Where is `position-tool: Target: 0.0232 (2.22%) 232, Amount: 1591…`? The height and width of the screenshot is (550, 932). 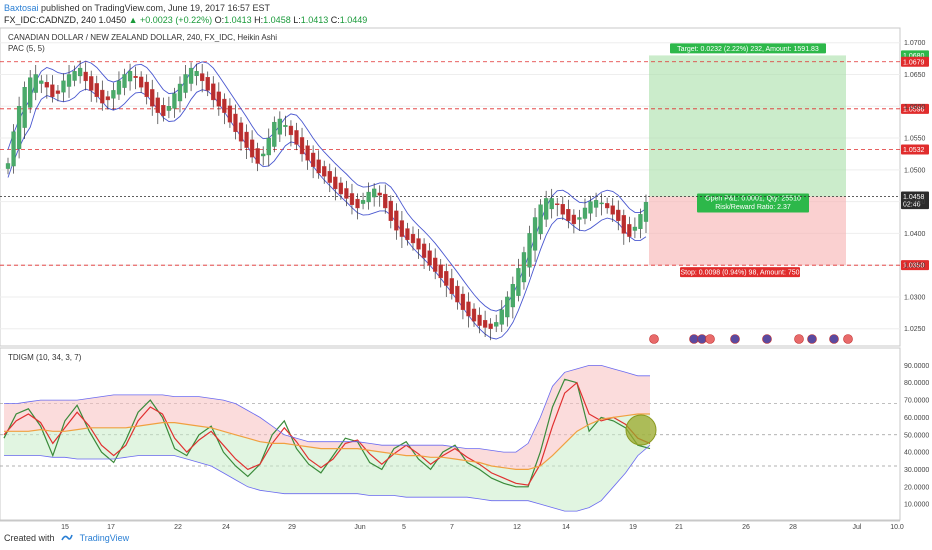
position-tool: Target: 0.0232 (2.22%) 232, Amount: 1591… is located at coordinates (747, 160).